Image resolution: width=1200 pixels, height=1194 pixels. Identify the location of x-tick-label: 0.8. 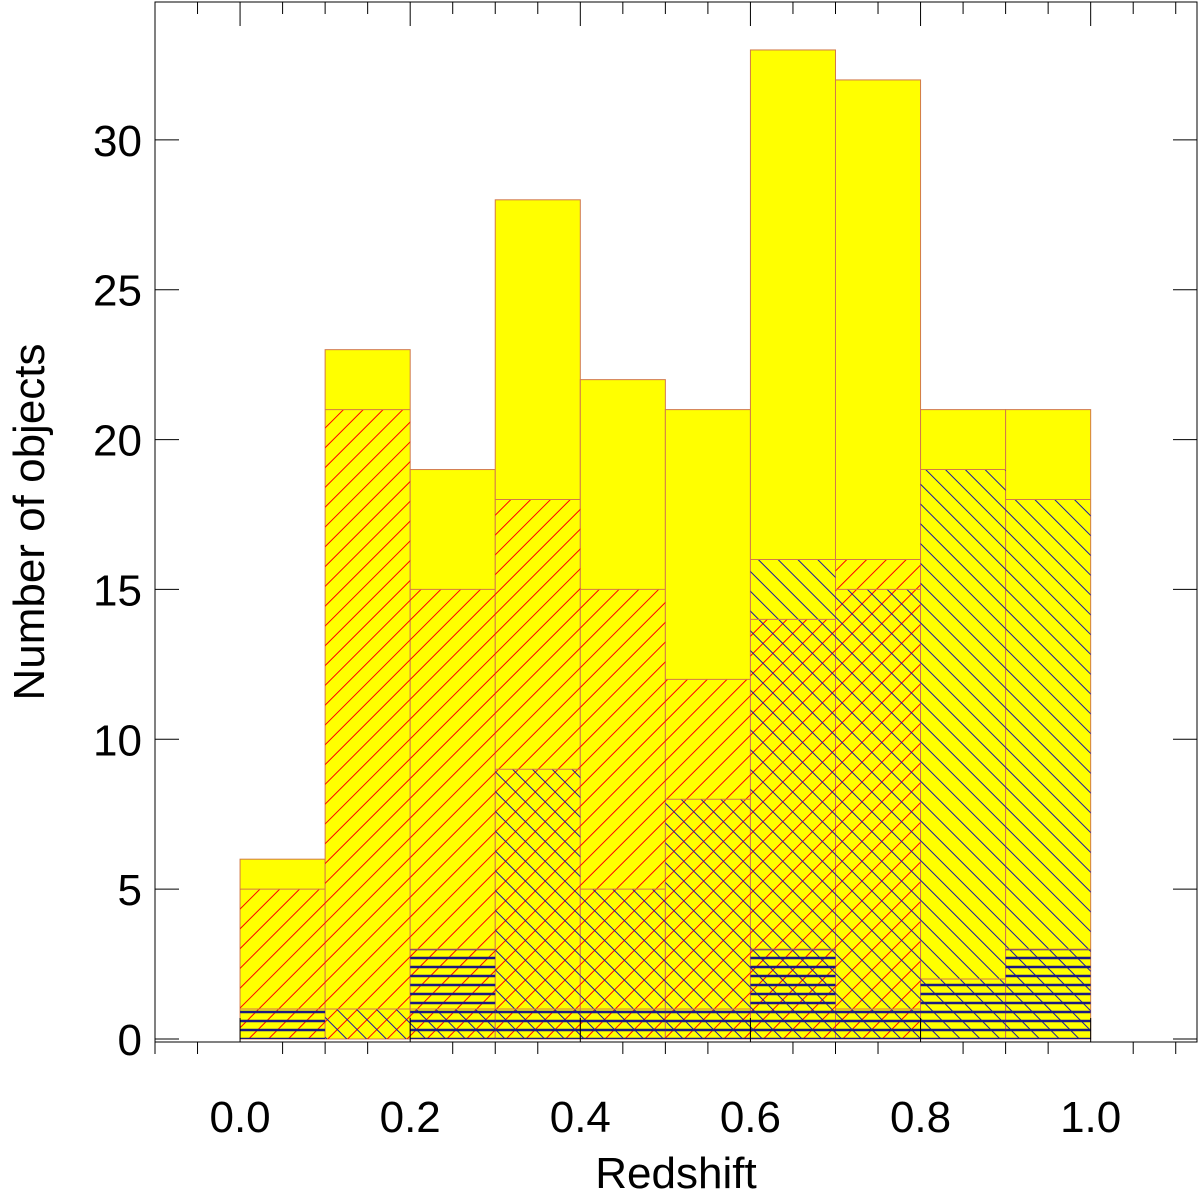
(920, 1117).